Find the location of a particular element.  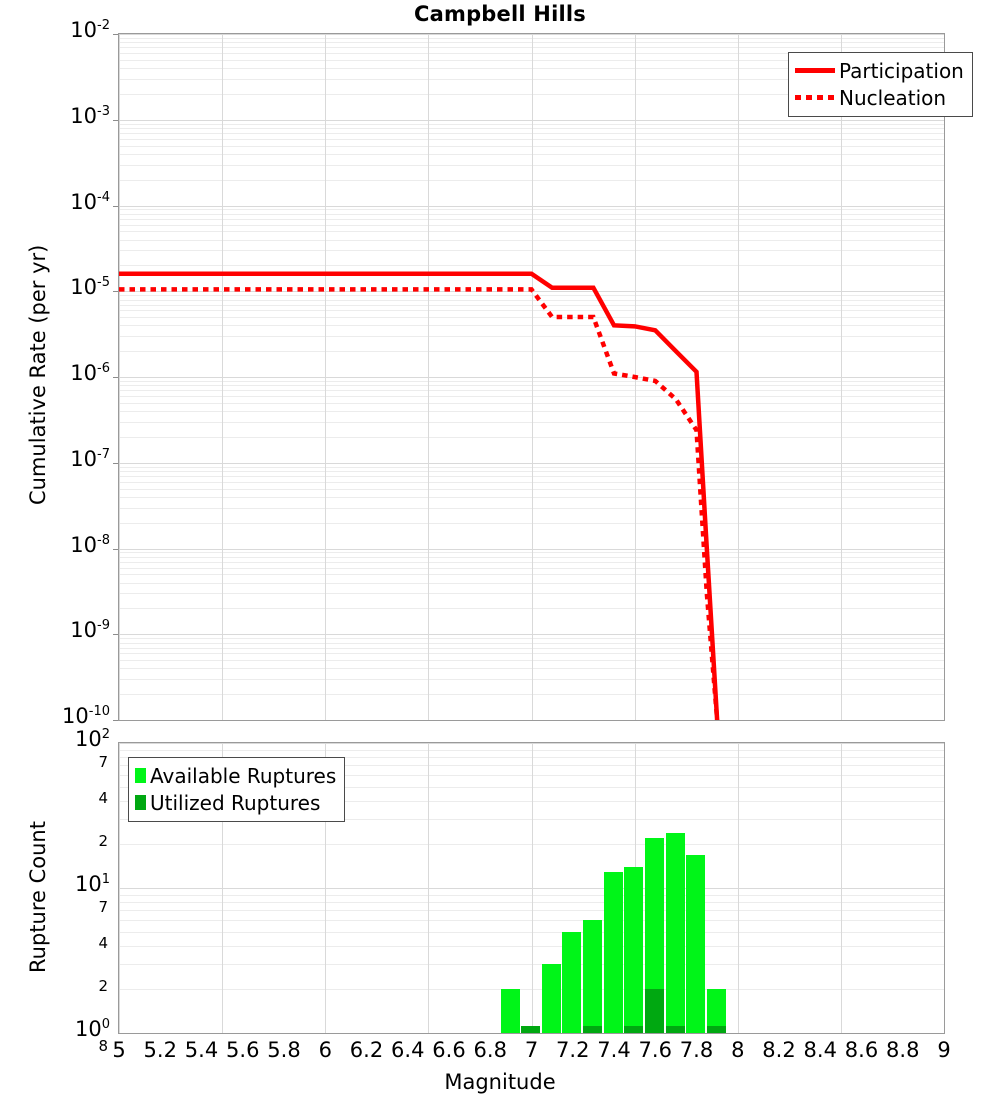

x-tick-label: 6.8 is located at coordinates (490, 1050).